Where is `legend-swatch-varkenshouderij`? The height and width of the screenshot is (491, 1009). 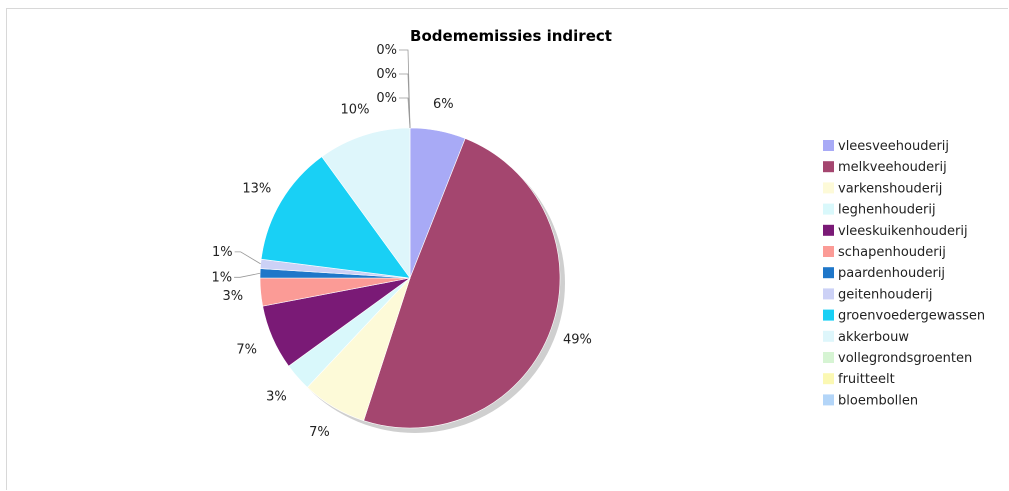 legend-swatch-varkenshouderij is located at coordinates (828, 188).